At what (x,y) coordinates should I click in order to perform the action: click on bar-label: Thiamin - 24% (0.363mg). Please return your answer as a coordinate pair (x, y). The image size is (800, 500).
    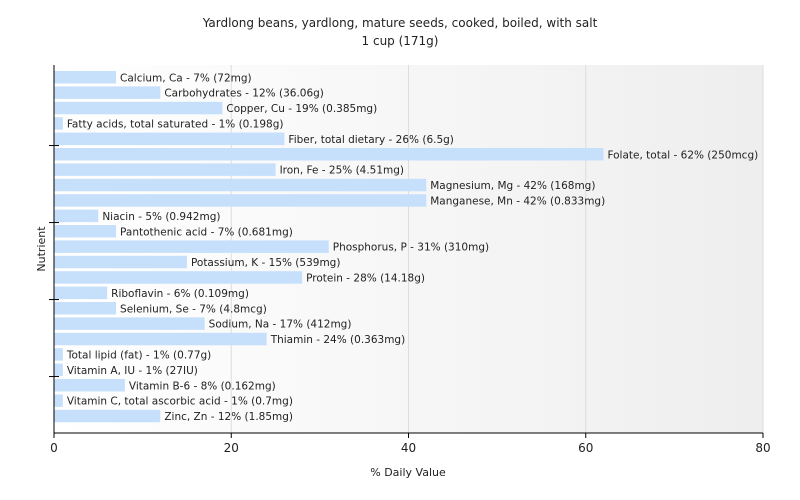
    Looking at the image, I should click on (338, 340).